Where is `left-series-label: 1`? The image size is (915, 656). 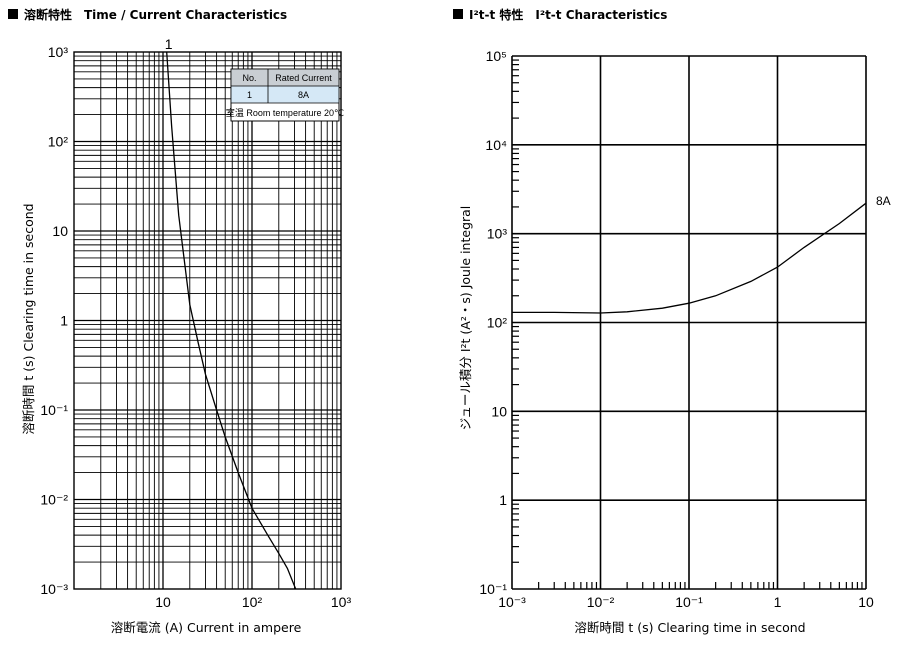
left-series-label: 1 is located at coordinates (169, 44).